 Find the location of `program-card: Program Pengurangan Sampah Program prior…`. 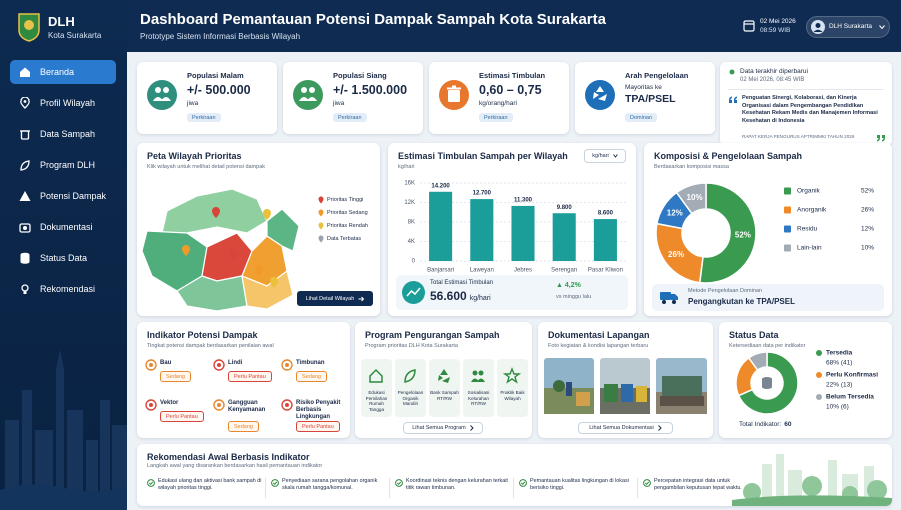

program-card: Program Pengurangan Sampah Program prior… is located at coordinates (443, 380).